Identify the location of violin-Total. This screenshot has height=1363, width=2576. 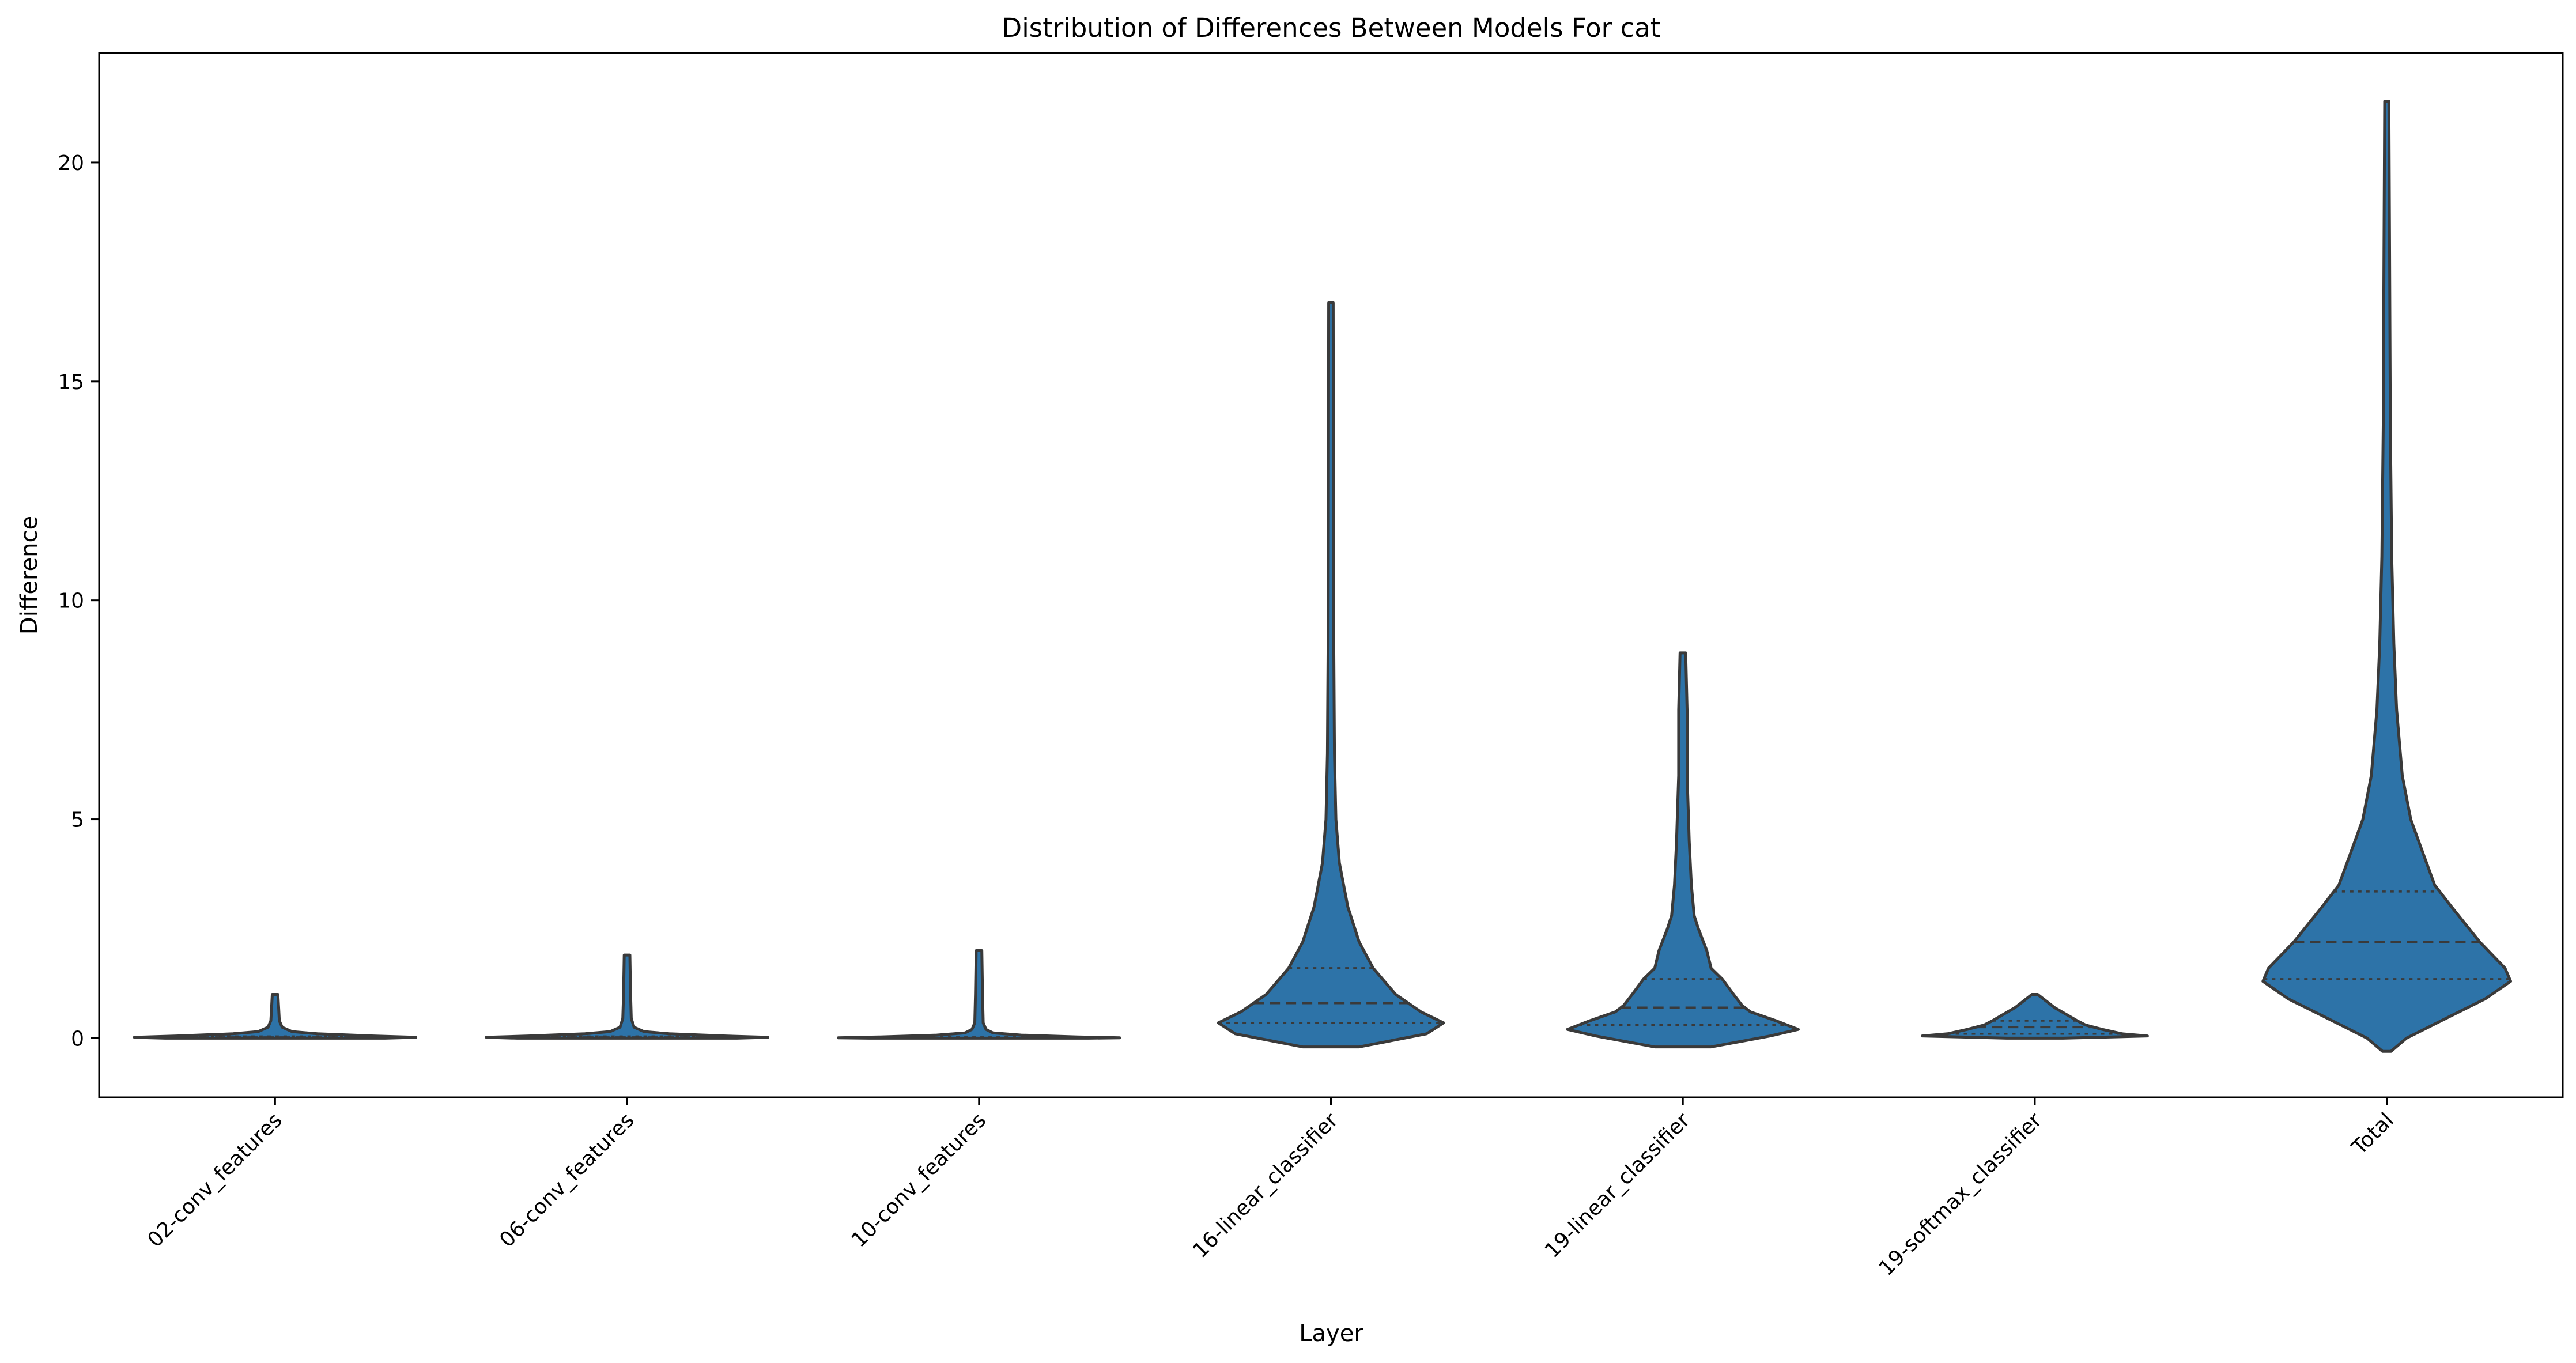
(2387, 576).